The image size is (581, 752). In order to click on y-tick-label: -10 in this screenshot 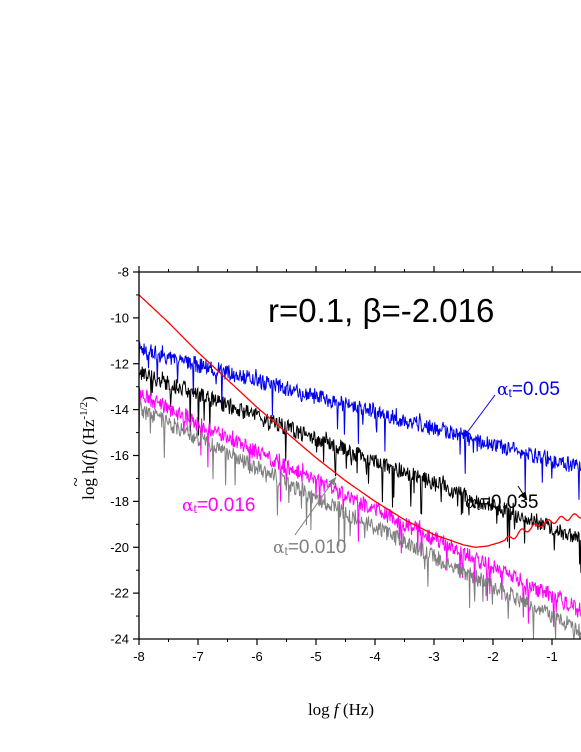, I will do `click(119, 317)`.